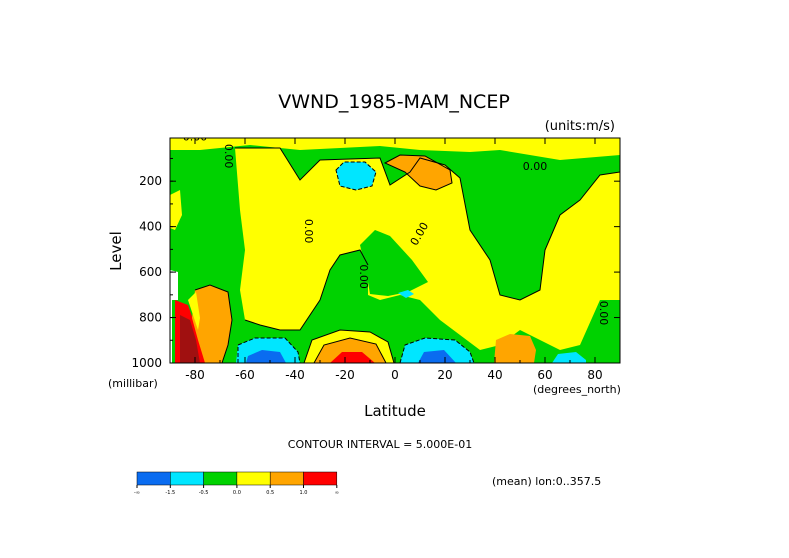  Describe the element at coordinates (237, 493) in the screenshot. I see `colorbar-label: 0.0` at that location.